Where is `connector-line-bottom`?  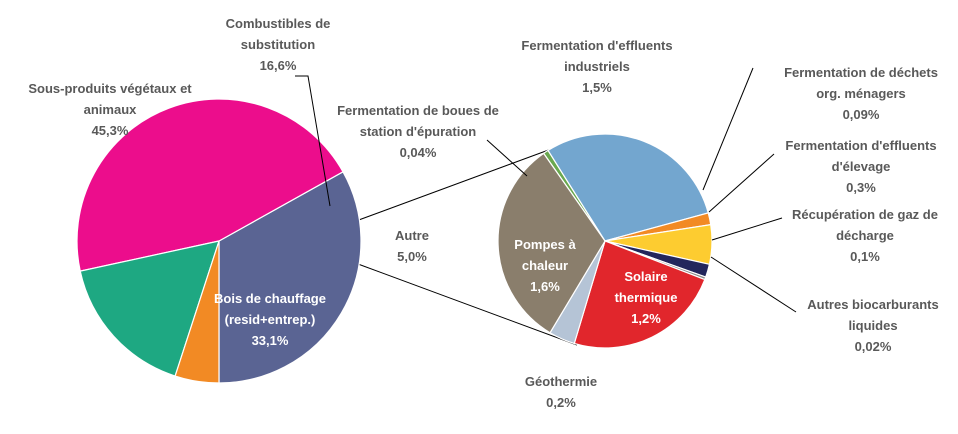 connector-line-bottom is located at coordinates (467, 304).